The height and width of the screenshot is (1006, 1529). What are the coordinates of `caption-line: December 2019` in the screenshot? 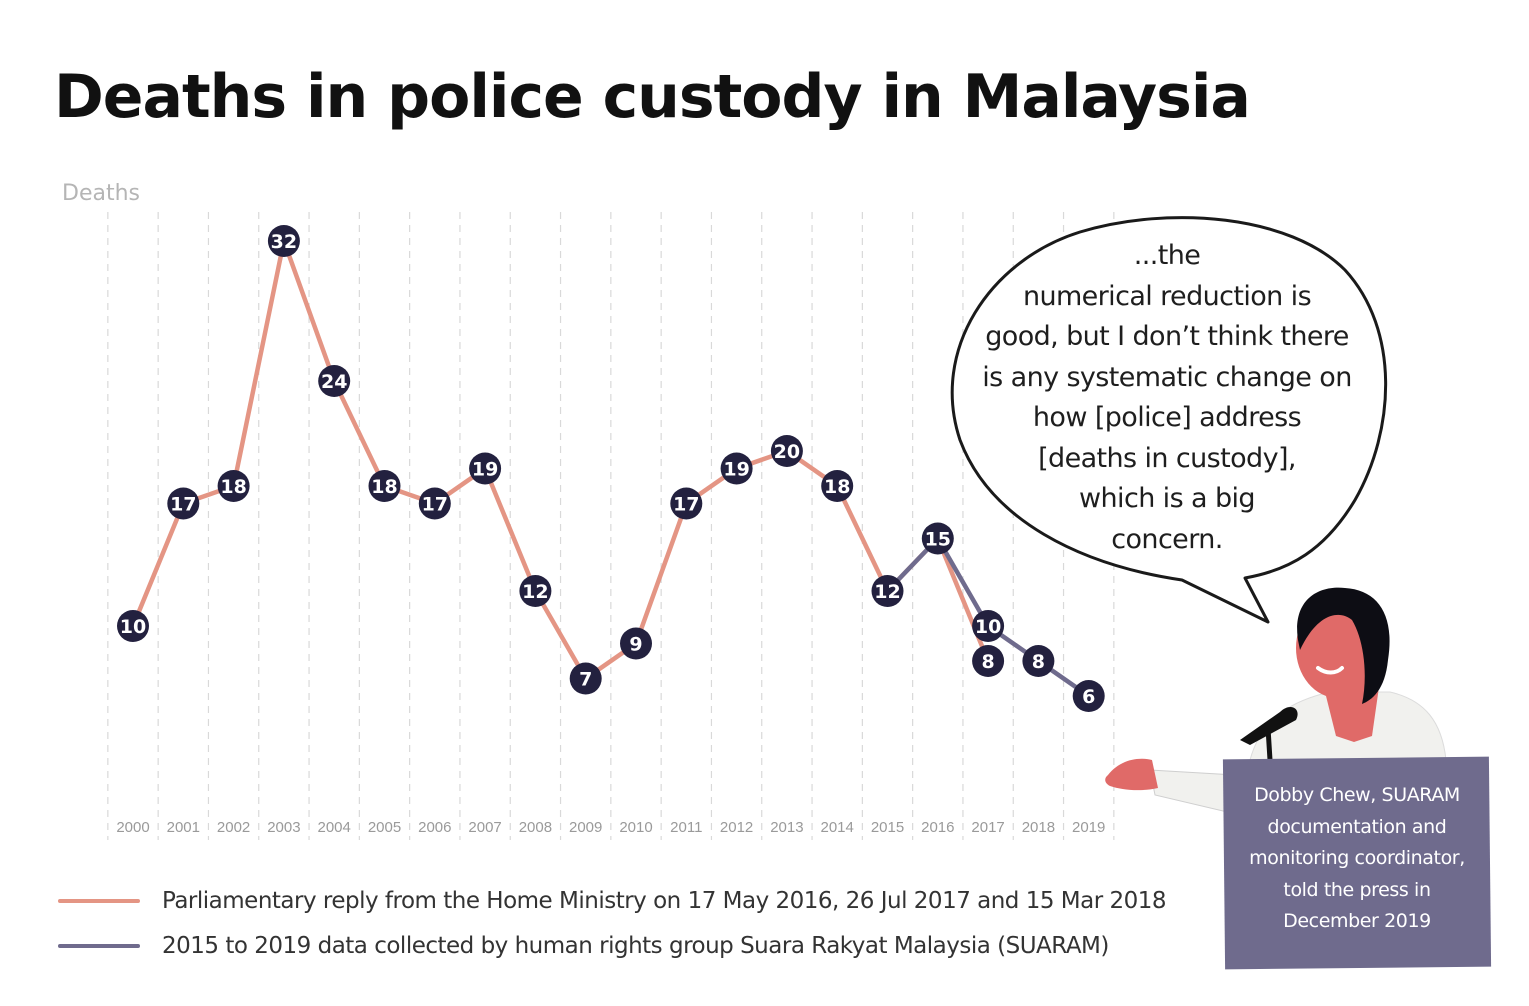 It's located at (1357, 921).